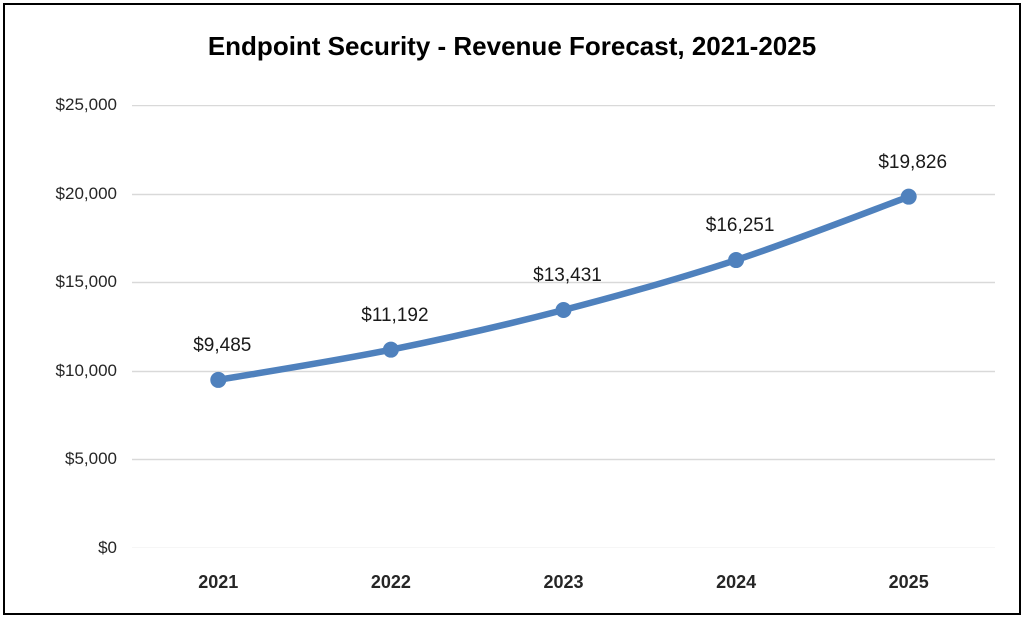  What do you see at coordinates (86, 104) in the screenshot?
I see `y-axis-tick-label: $25,000` at bounding box center [86, 104].